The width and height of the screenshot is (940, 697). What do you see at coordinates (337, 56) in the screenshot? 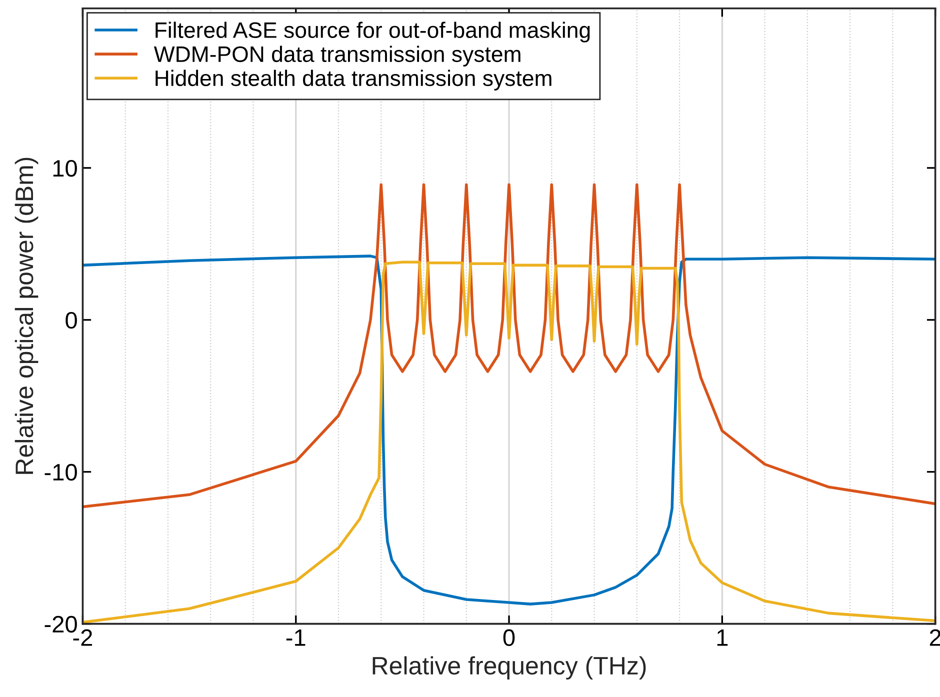
I see `legend-label: WDM-PON data transmission system` at bounding box center [337, 56].